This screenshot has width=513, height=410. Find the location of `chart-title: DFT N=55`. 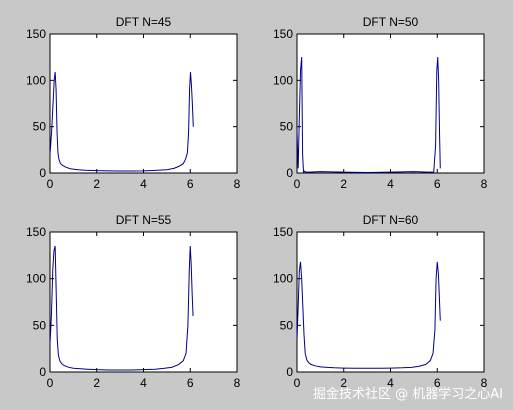

chart-title: DFT N=55 is located at coordinates (144, 220).